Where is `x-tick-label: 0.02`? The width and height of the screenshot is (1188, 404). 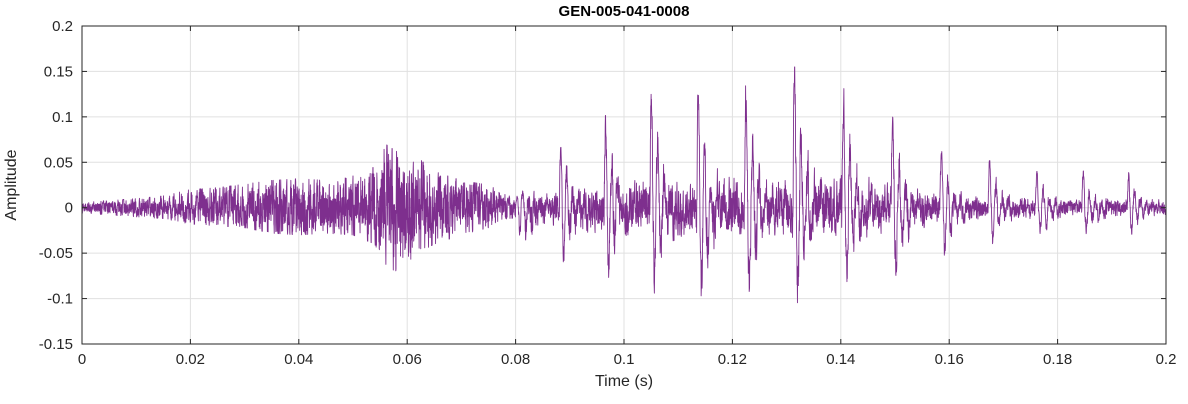 x-tick-label: 0.02 is located at coordinates (190, 359).